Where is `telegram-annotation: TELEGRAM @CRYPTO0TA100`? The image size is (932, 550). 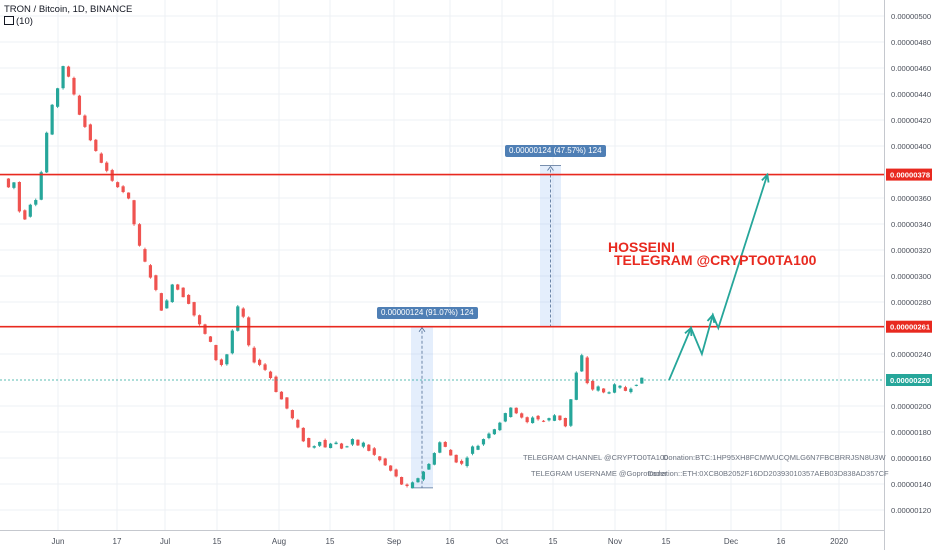
telegram-annotation: TELEGRAM @CRYPTO0TA100 is located at coordinates (715, 260).